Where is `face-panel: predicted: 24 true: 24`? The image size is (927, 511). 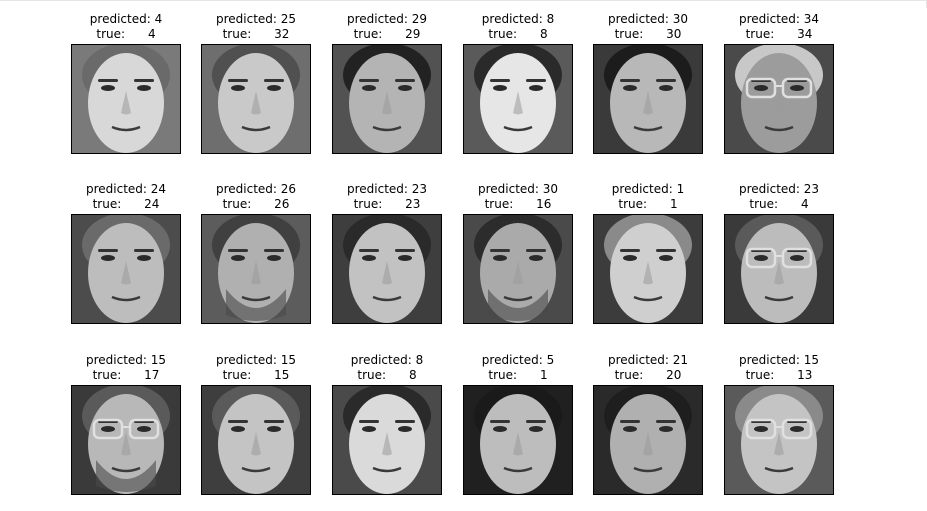
face-panel: predicted: 24 true: 24 is located at coordinates (126, 257).